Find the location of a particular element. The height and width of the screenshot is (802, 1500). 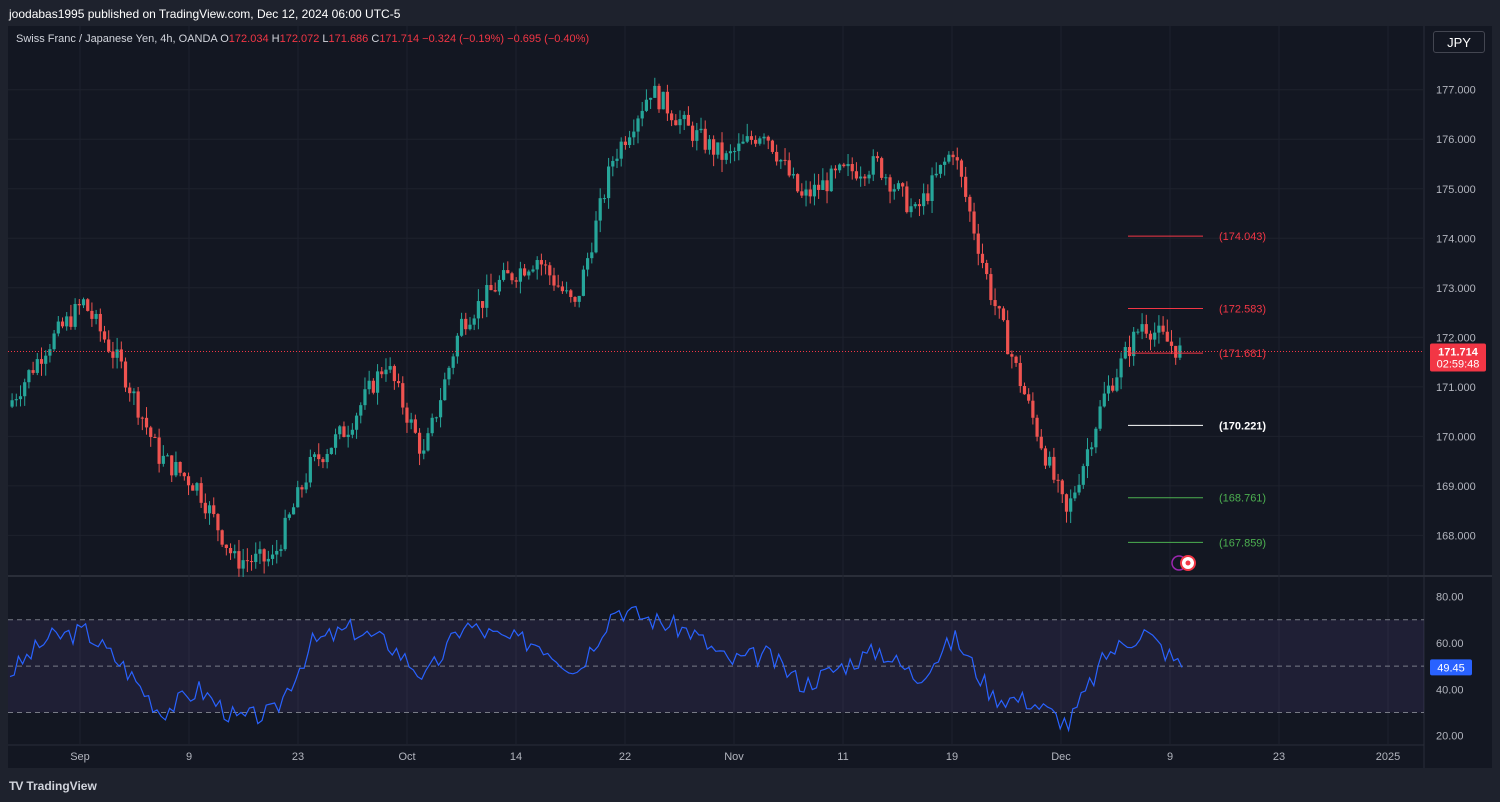

time-tick-label: Sep is located at coordinates (80, 757).